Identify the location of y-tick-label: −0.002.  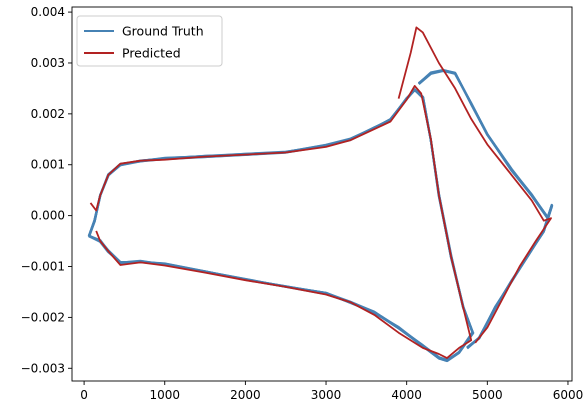
(43, 317).